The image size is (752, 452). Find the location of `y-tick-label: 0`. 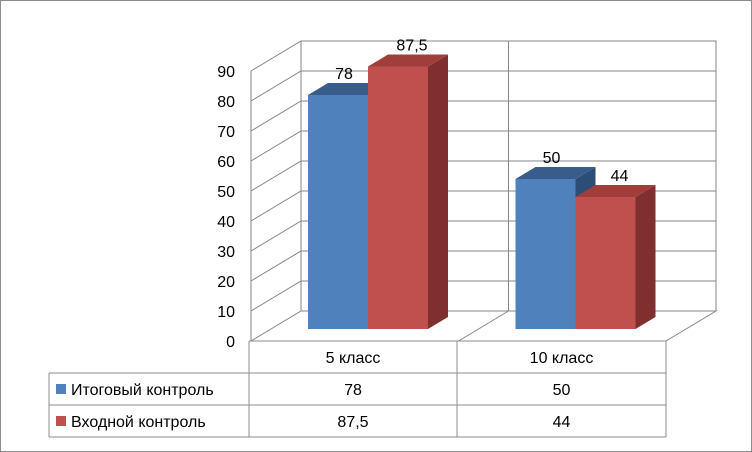

y-tick-label: 0 is located at coordinates (230, 342).